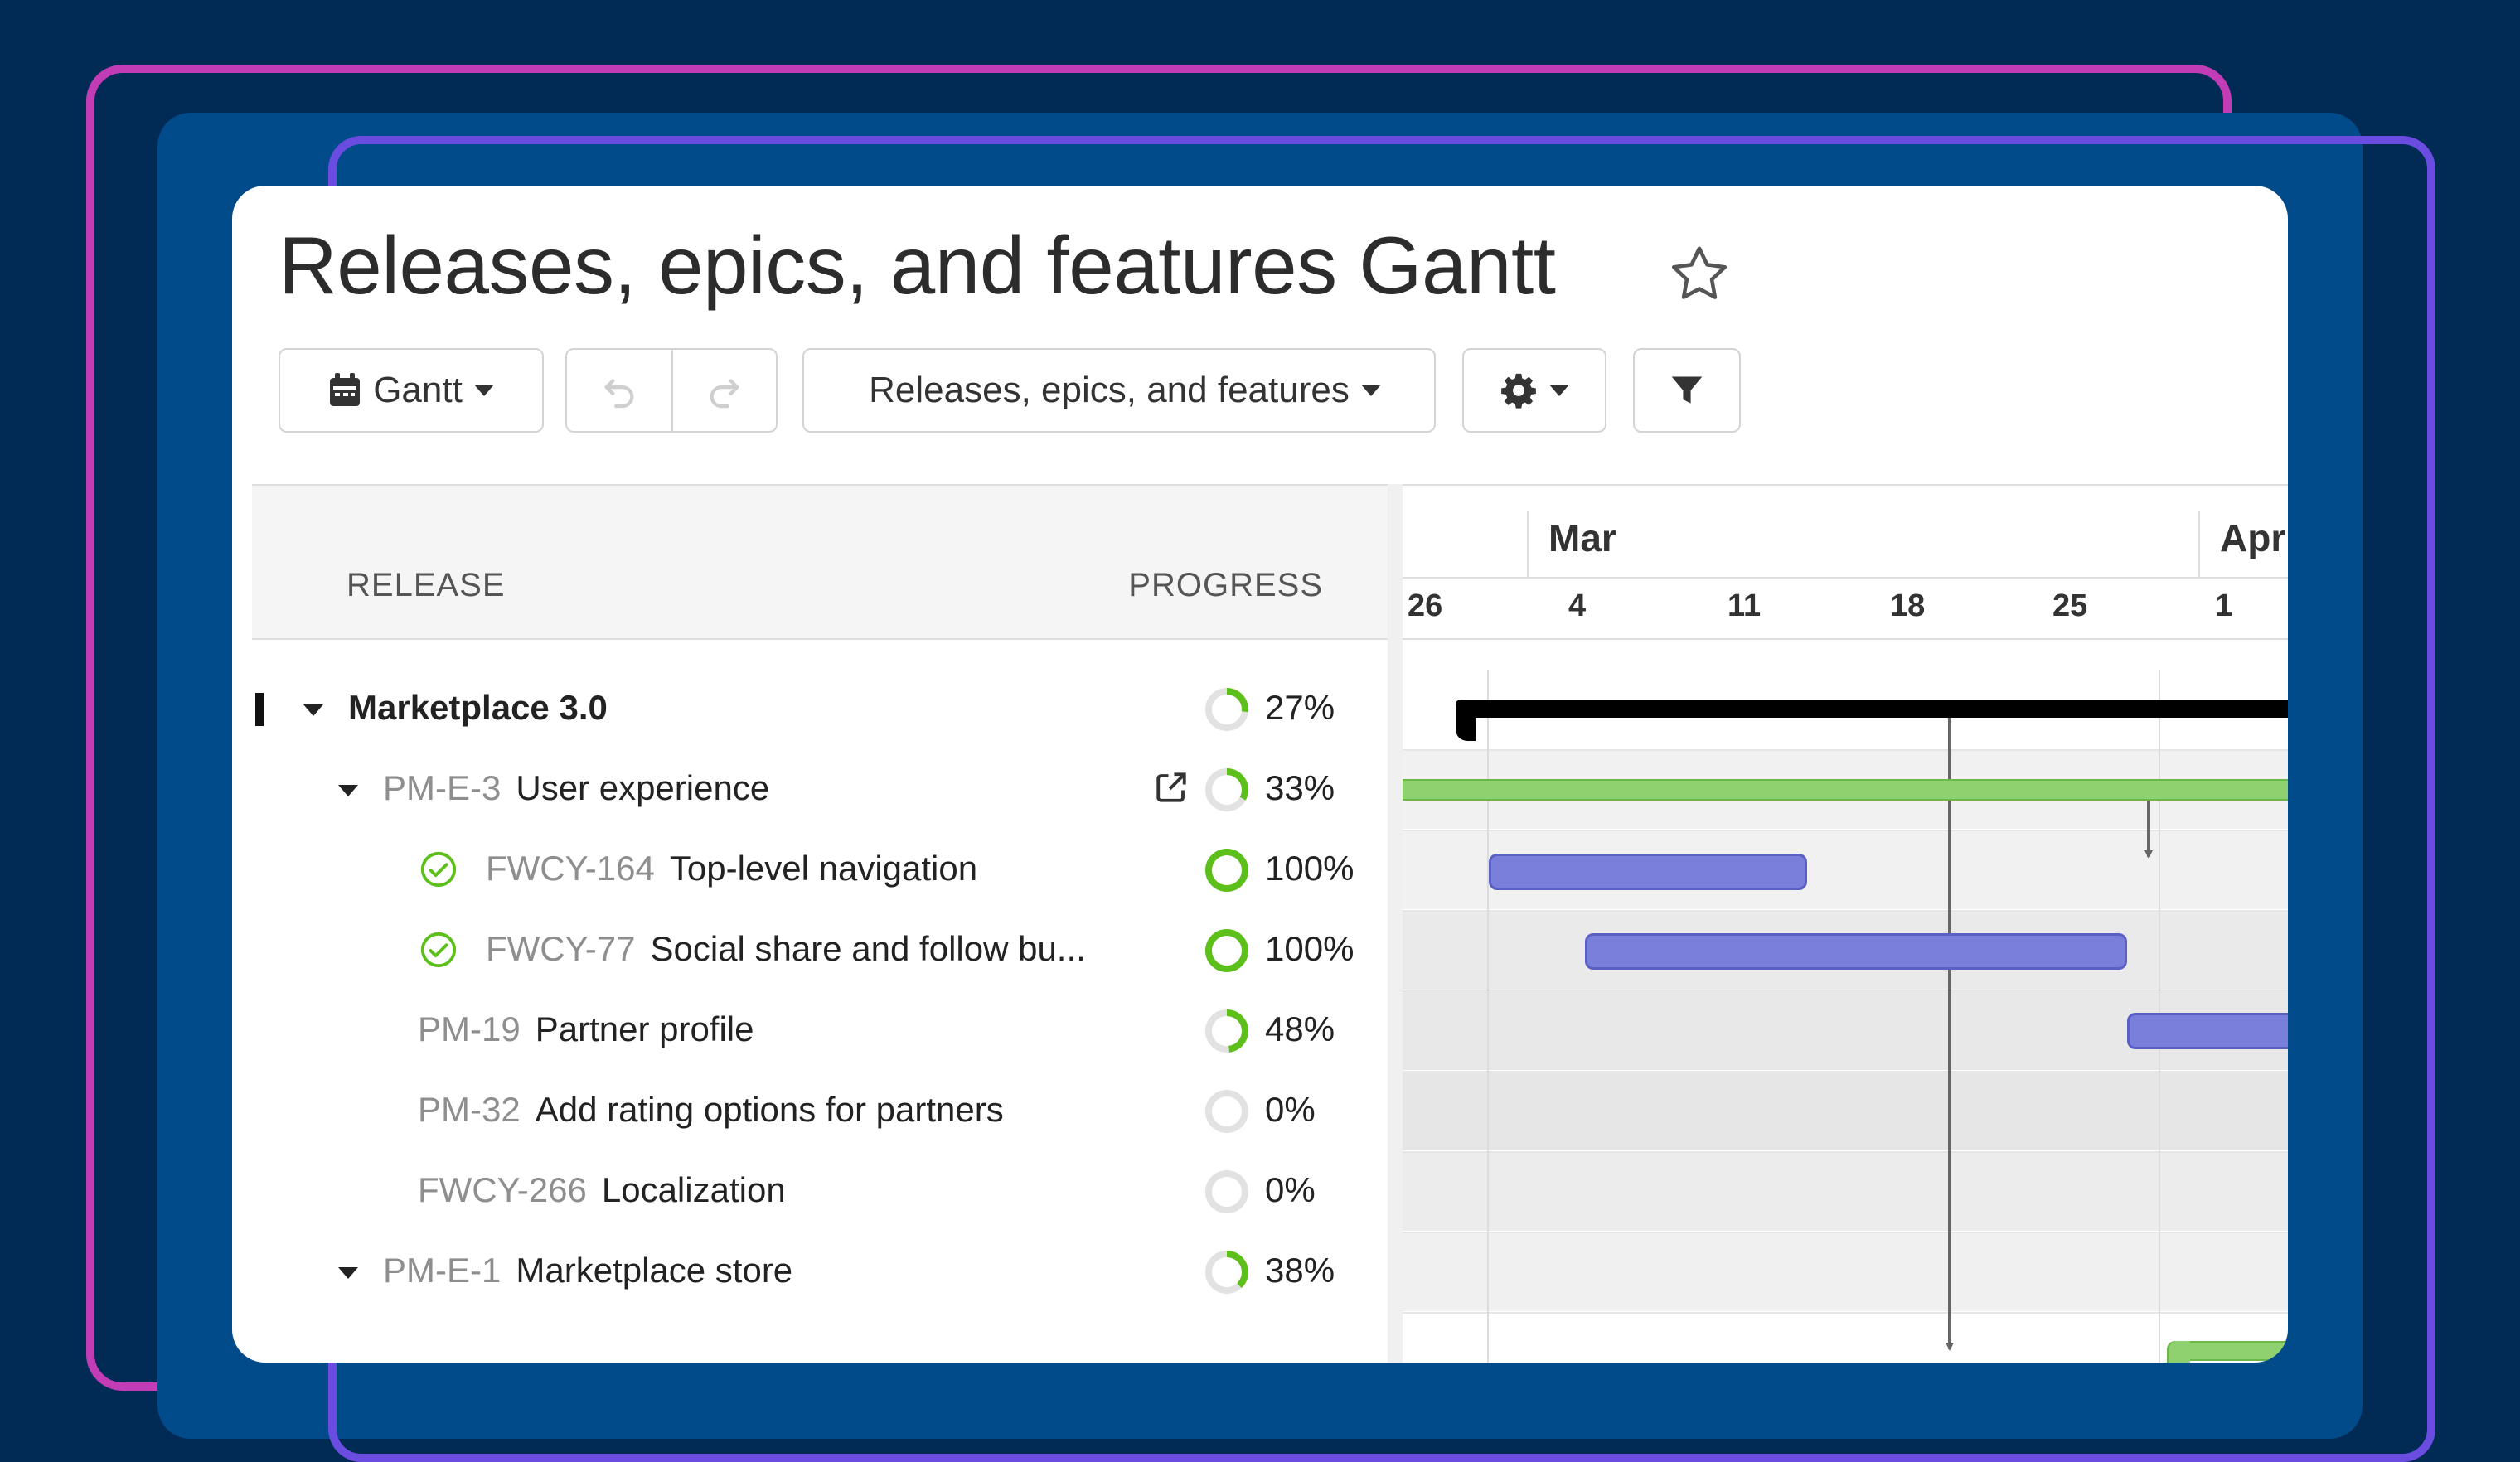  I want to click on progress-value: 38%, so click(1300, 1270).